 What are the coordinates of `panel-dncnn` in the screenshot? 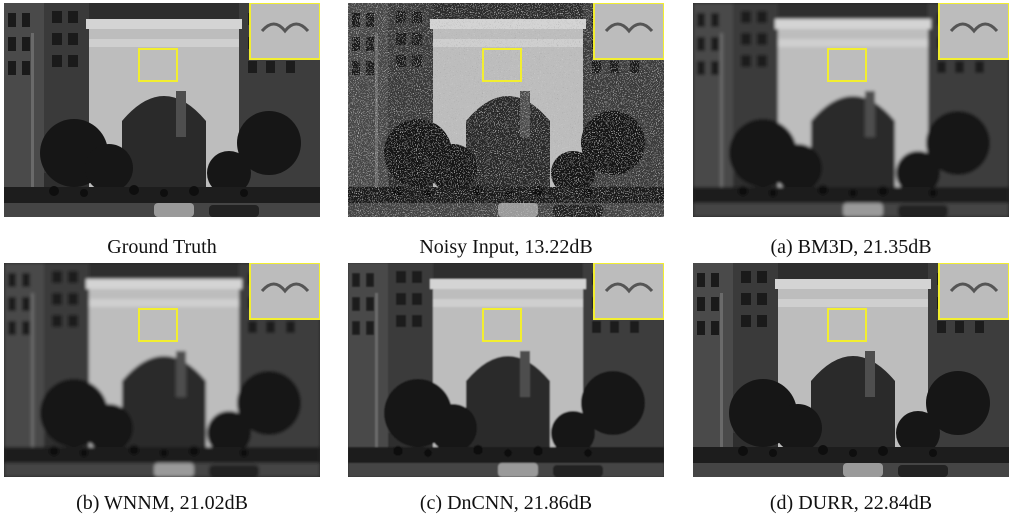 It's located at (506, 370).